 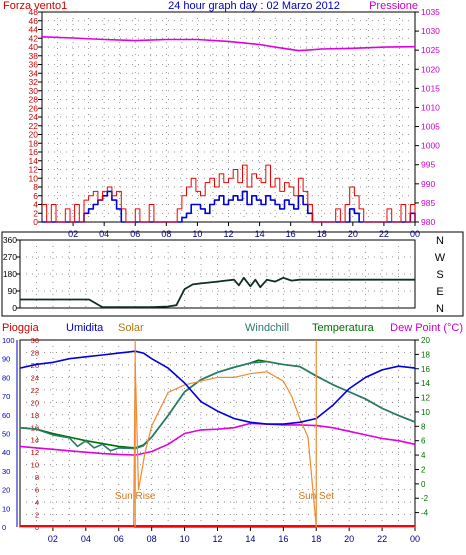 I want to click on rain-ytick-label: 16, so click(x=35, y=427).